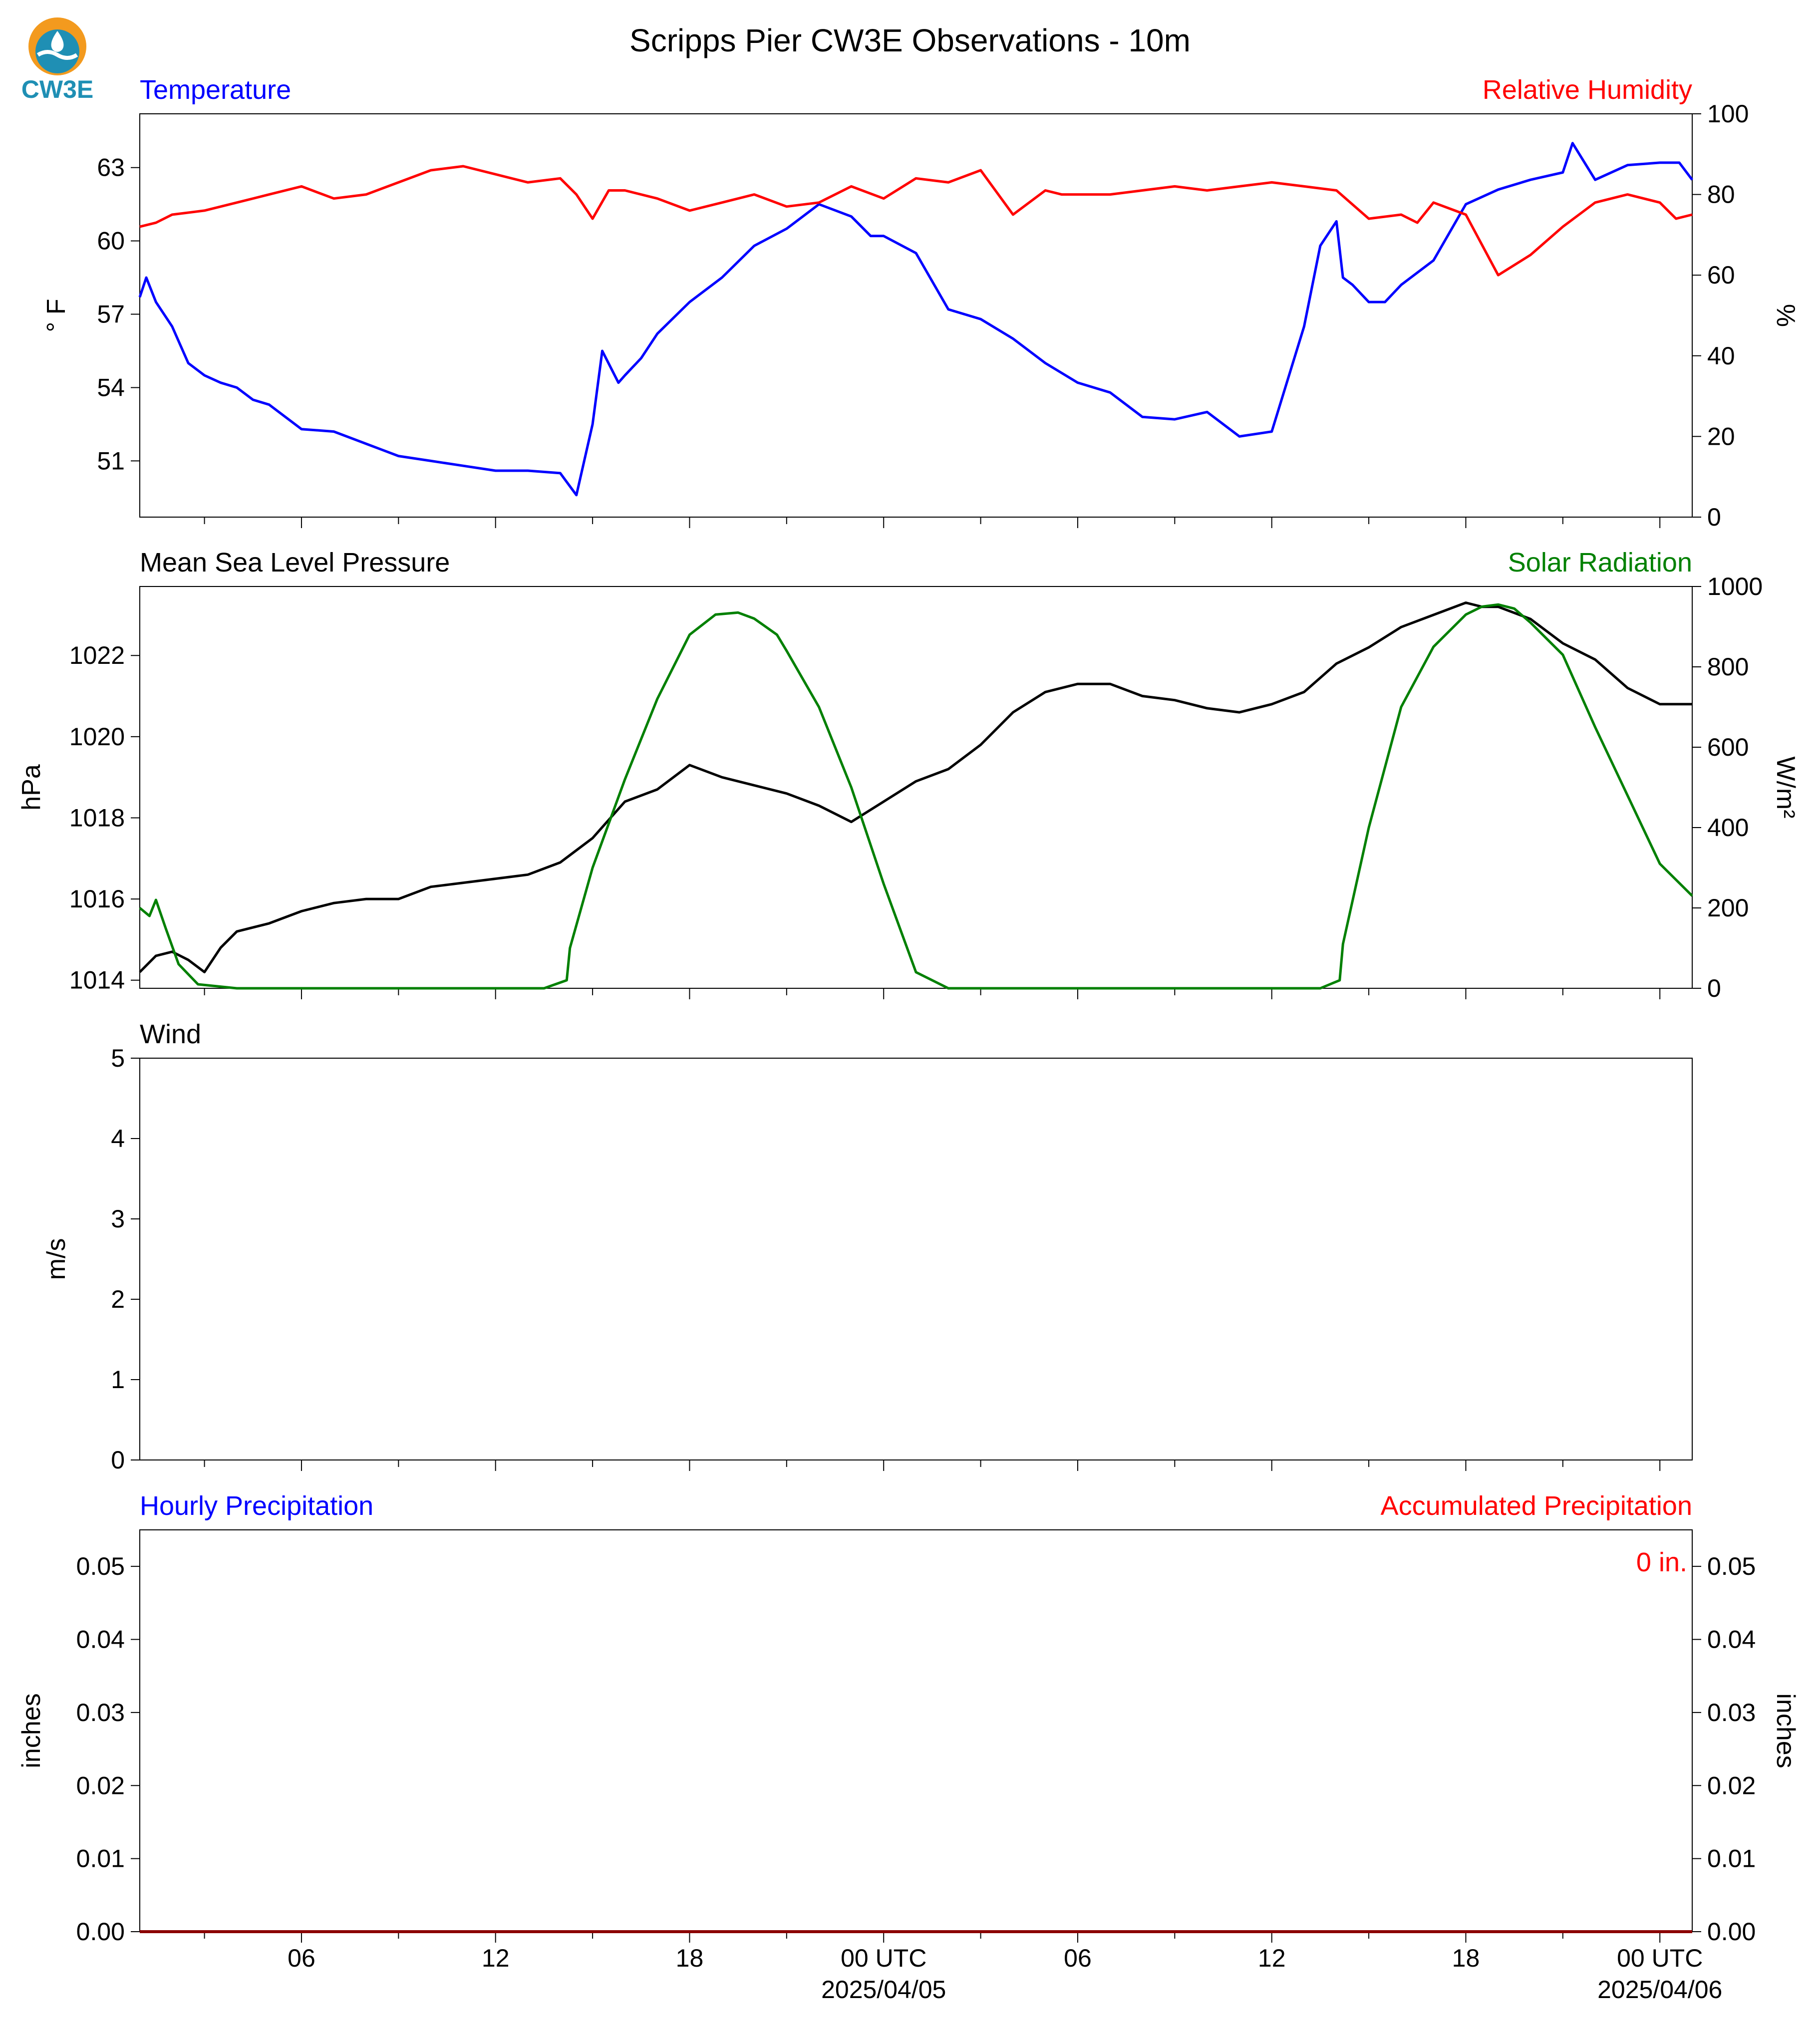 The height and width of the screenshot is (2028, 1820). Describe the element at coordinates (1728, 747) in the screenshot. I see `y-tick-label-right: 600` at that location.